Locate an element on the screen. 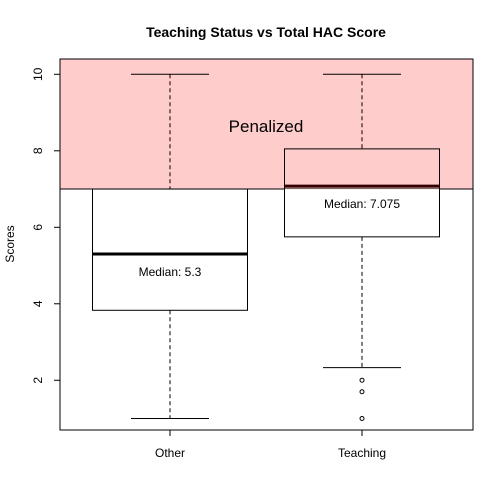 The height and width of the screenshot is (504, 504). penalized-label: Penalized is located at coordinates (266, 126).